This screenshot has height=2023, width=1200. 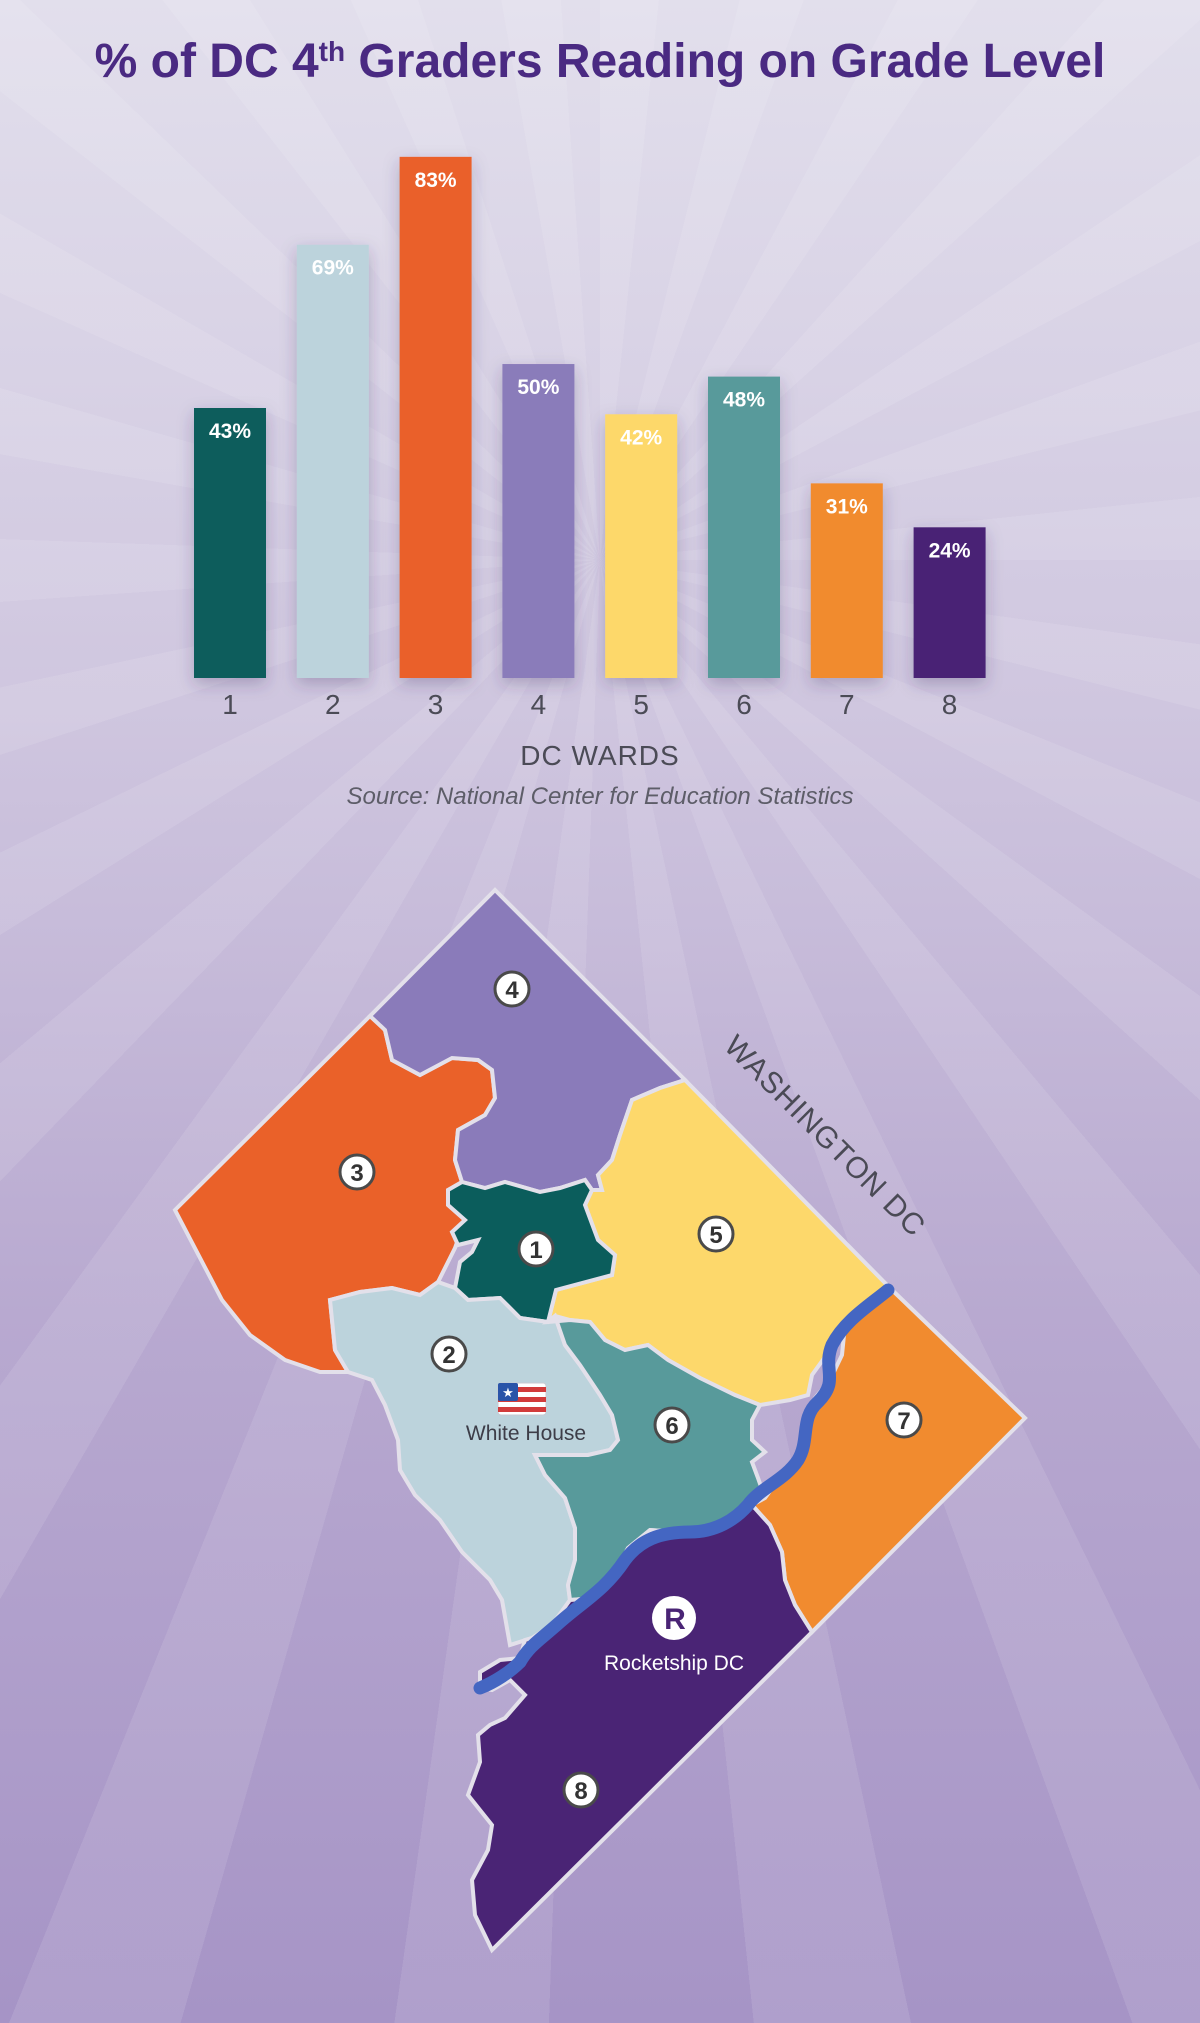 What do you see at coordinates (538, 387) in the screenshot?
I see `data-label-ward-4: 50%` at bounding box center [538, 387].